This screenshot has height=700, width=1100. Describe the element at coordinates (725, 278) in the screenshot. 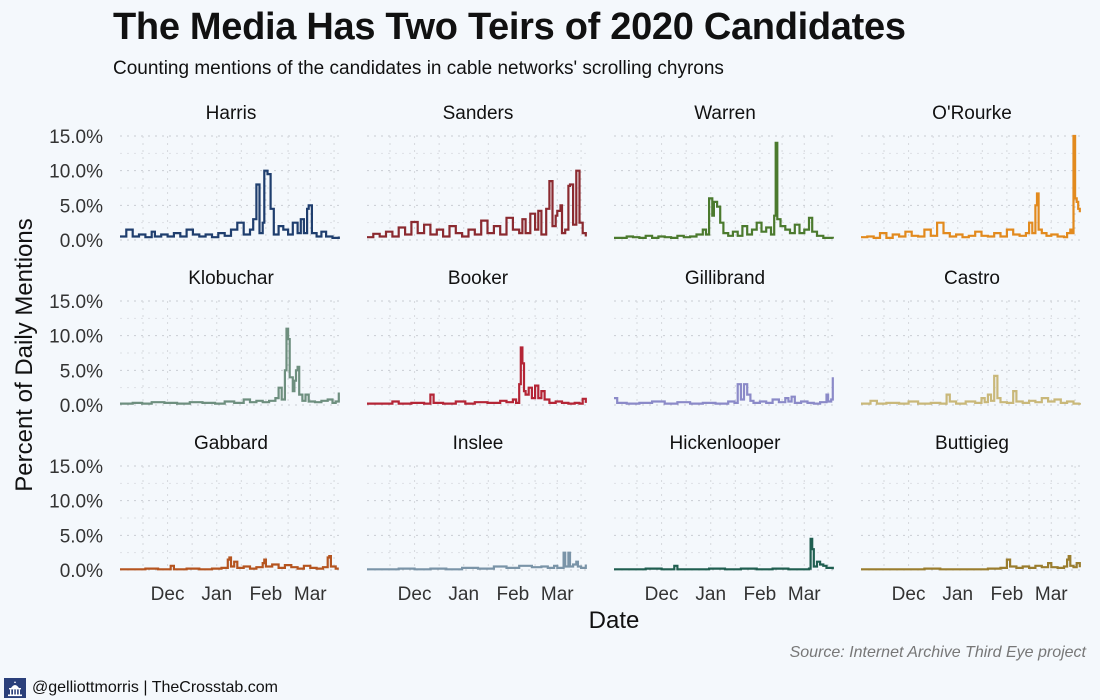

I see `panel-label: Gillibrand` at that location.